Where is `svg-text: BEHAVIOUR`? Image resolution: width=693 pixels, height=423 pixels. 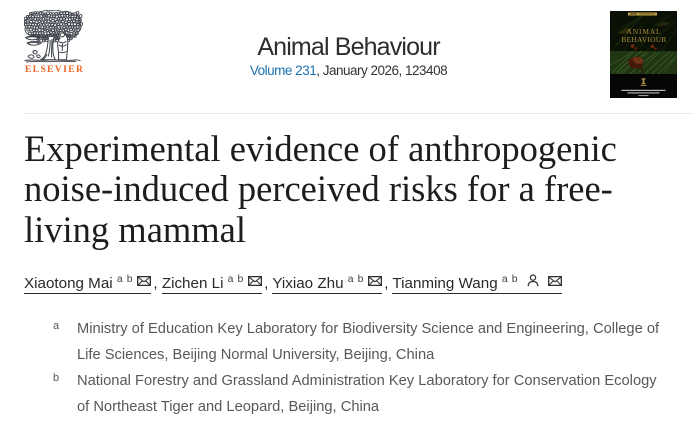
svg-text: BEHAVIOUR is located at coordinates (643, 39).